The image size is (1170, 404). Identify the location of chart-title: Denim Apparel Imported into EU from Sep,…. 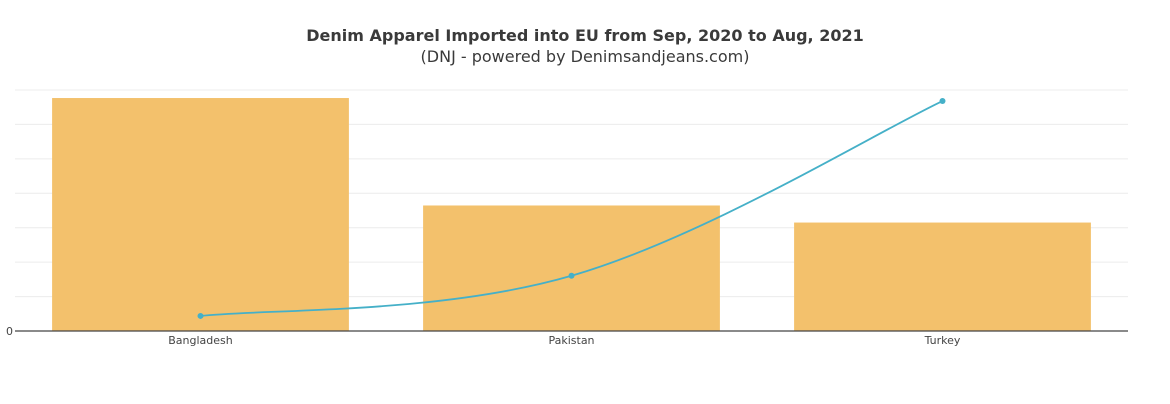
(585, 35).